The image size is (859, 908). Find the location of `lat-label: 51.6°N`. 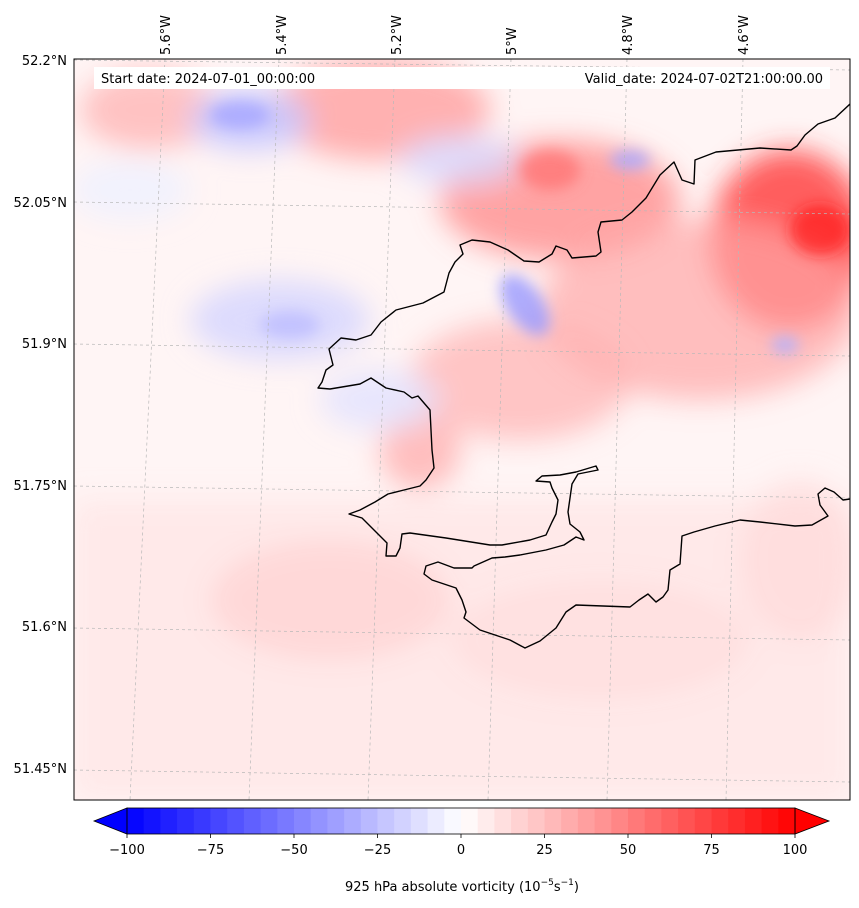

lat-label: 51.6°N is located at coordinates (44, 627).